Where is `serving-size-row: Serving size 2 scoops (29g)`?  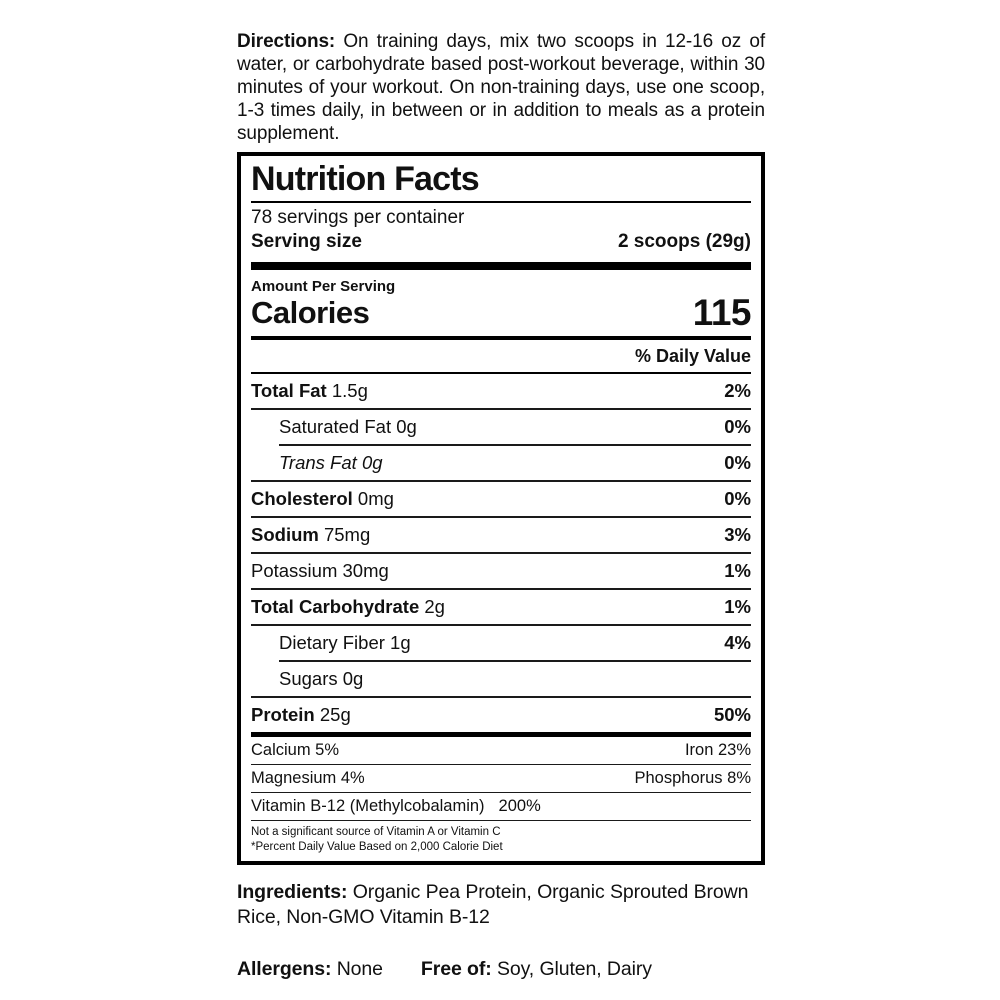 serving-size-row: Serving size 2 scoops (29g) is located at coordinates (501, 246).